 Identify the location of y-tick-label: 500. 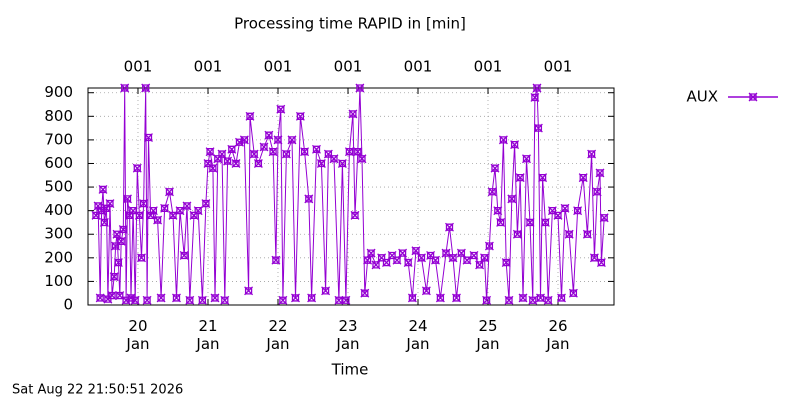
(58, 187).